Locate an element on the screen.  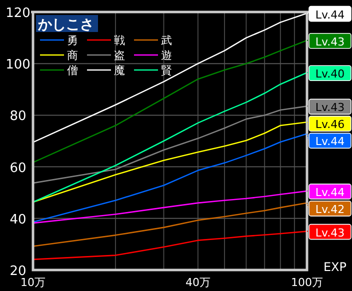
legend-label: 魔 is located at coordinates (119, 70).